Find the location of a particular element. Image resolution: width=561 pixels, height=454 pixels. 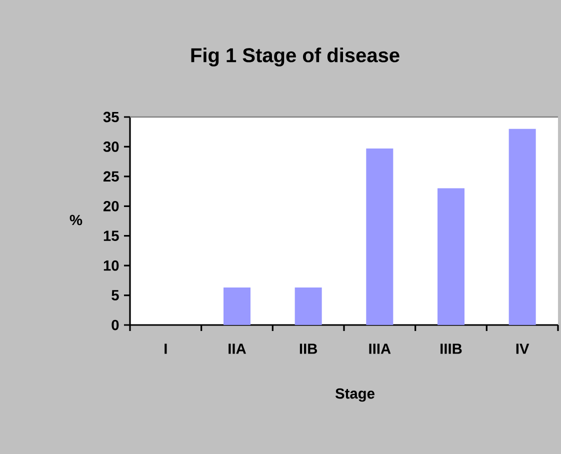

x-tick-label: IIB is located at coordinates (309, 349).